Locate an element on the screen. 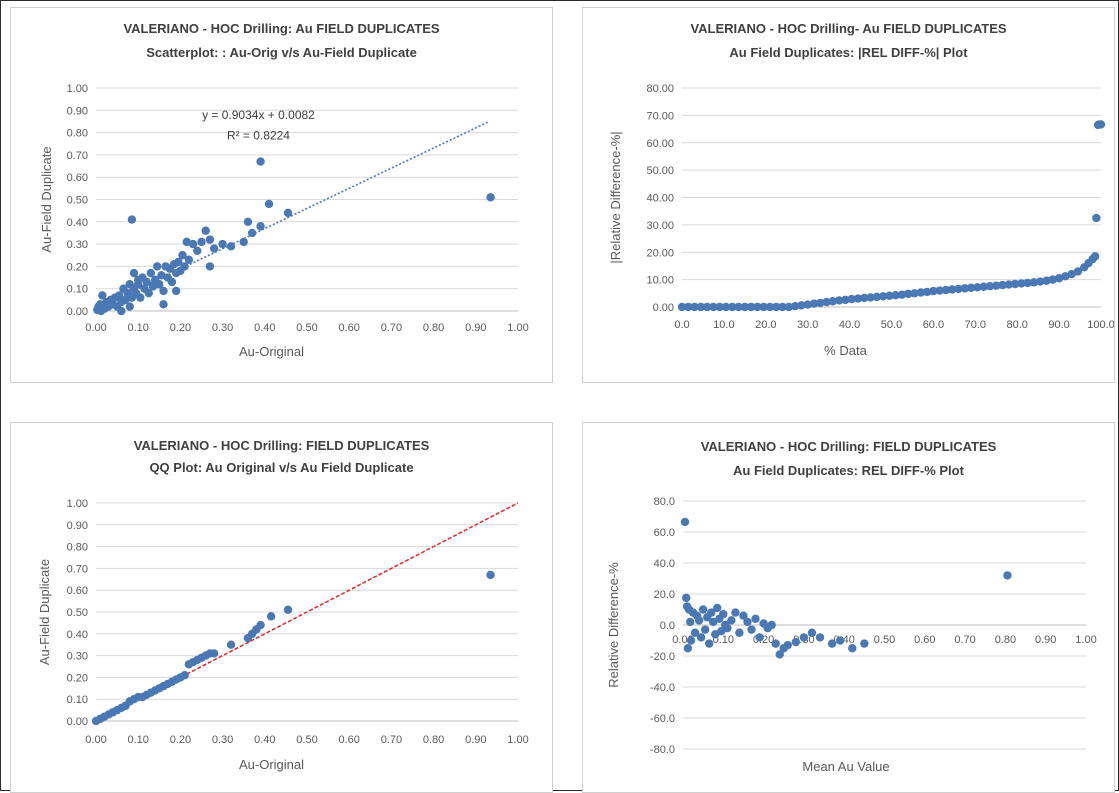 This screenshot has height=793, width=1119. x-tick-label: 0.80 is located at coordinates (1005, 640).